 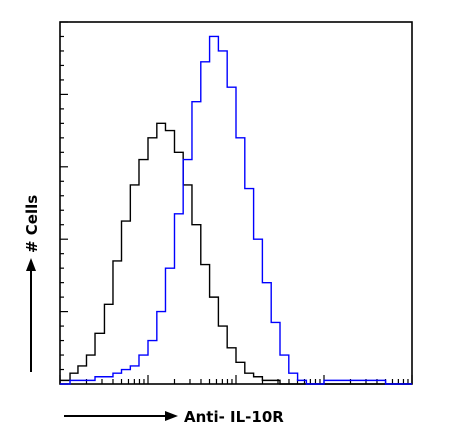 What do you see at coordinates (234, 417) in the screenshot?
I see `x-axis-label: Anti- IL-10R` at bounding box center [234, 417].